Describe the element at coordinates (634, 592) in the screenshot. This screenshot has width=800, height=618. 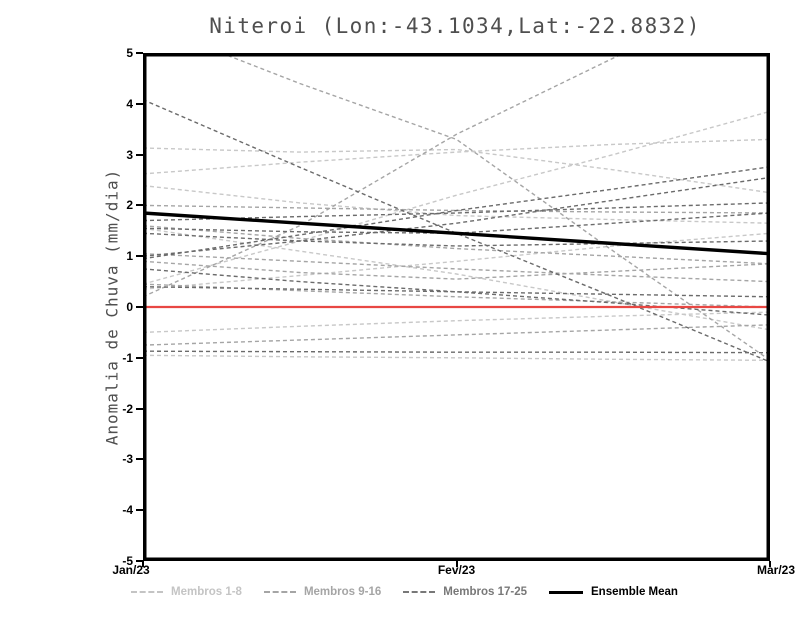
I see `legend-label: Ensemble Mean` at that location.